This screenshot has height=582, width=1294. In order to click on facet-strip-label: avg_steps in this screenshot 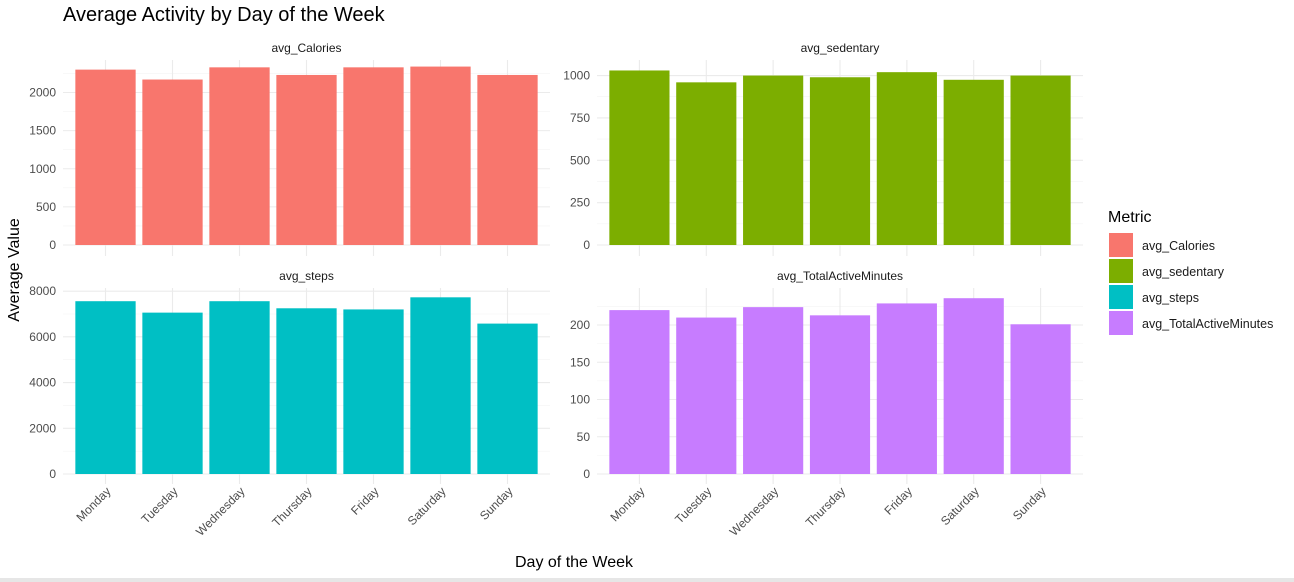, I will do `click(306, 276)`.